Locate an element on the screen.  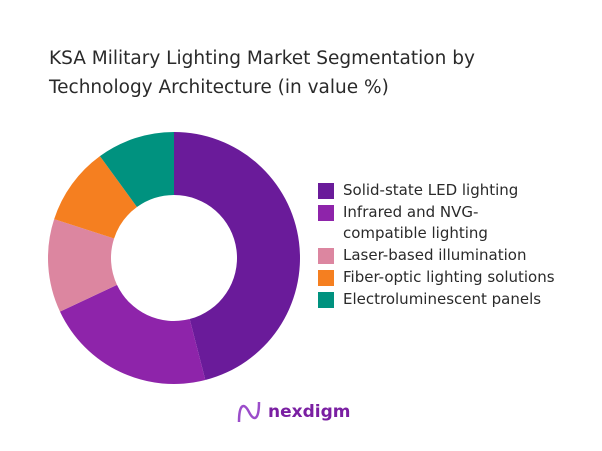
legend-item: Electroluminescent panels is located at coordinates (455, 299).